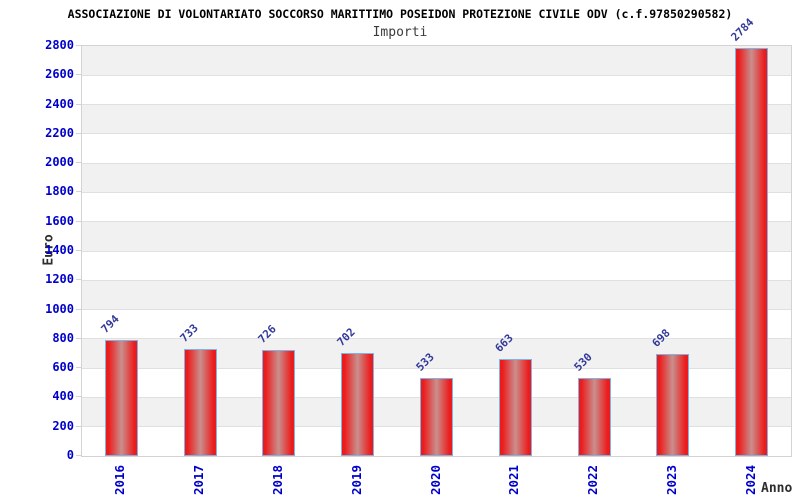  Describe the element at coordinates (63, 396) in the screenshot. I see `y-axis-tick-label: 400` at that location.